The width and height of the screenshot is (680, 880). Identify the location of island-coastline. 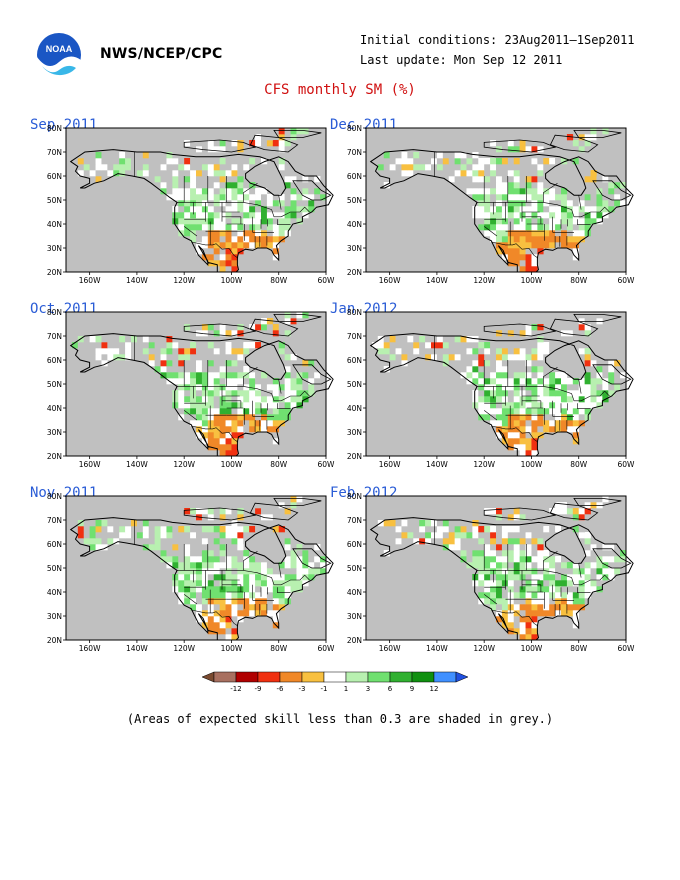
(597, 502).